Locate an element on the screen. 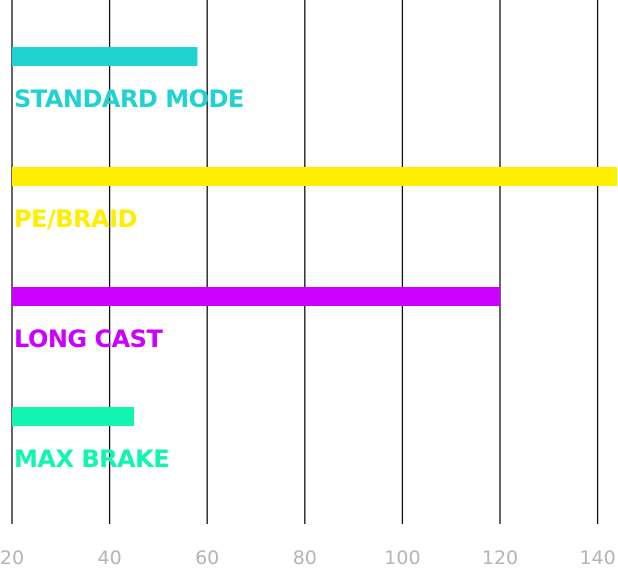 Image resolution: width=618 pixels, height=572 pixels. category-label-pe-braid: PE/BRAID is located at coordinates (75, 219).